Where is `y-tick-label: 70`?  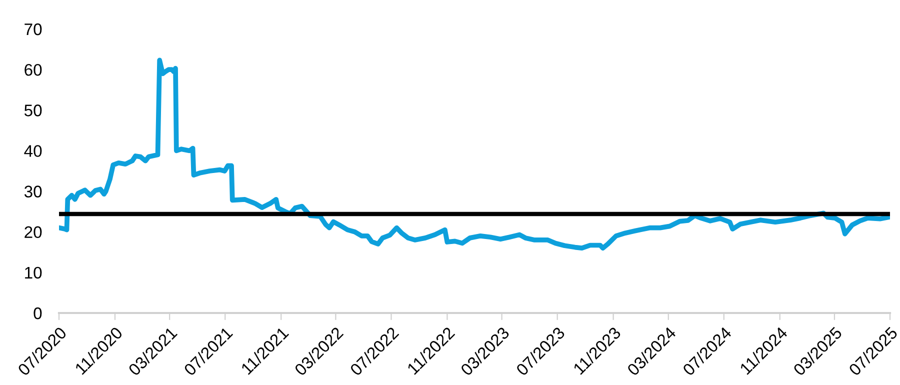
y-tick-label: 70 is located at coordinates (33, 29).